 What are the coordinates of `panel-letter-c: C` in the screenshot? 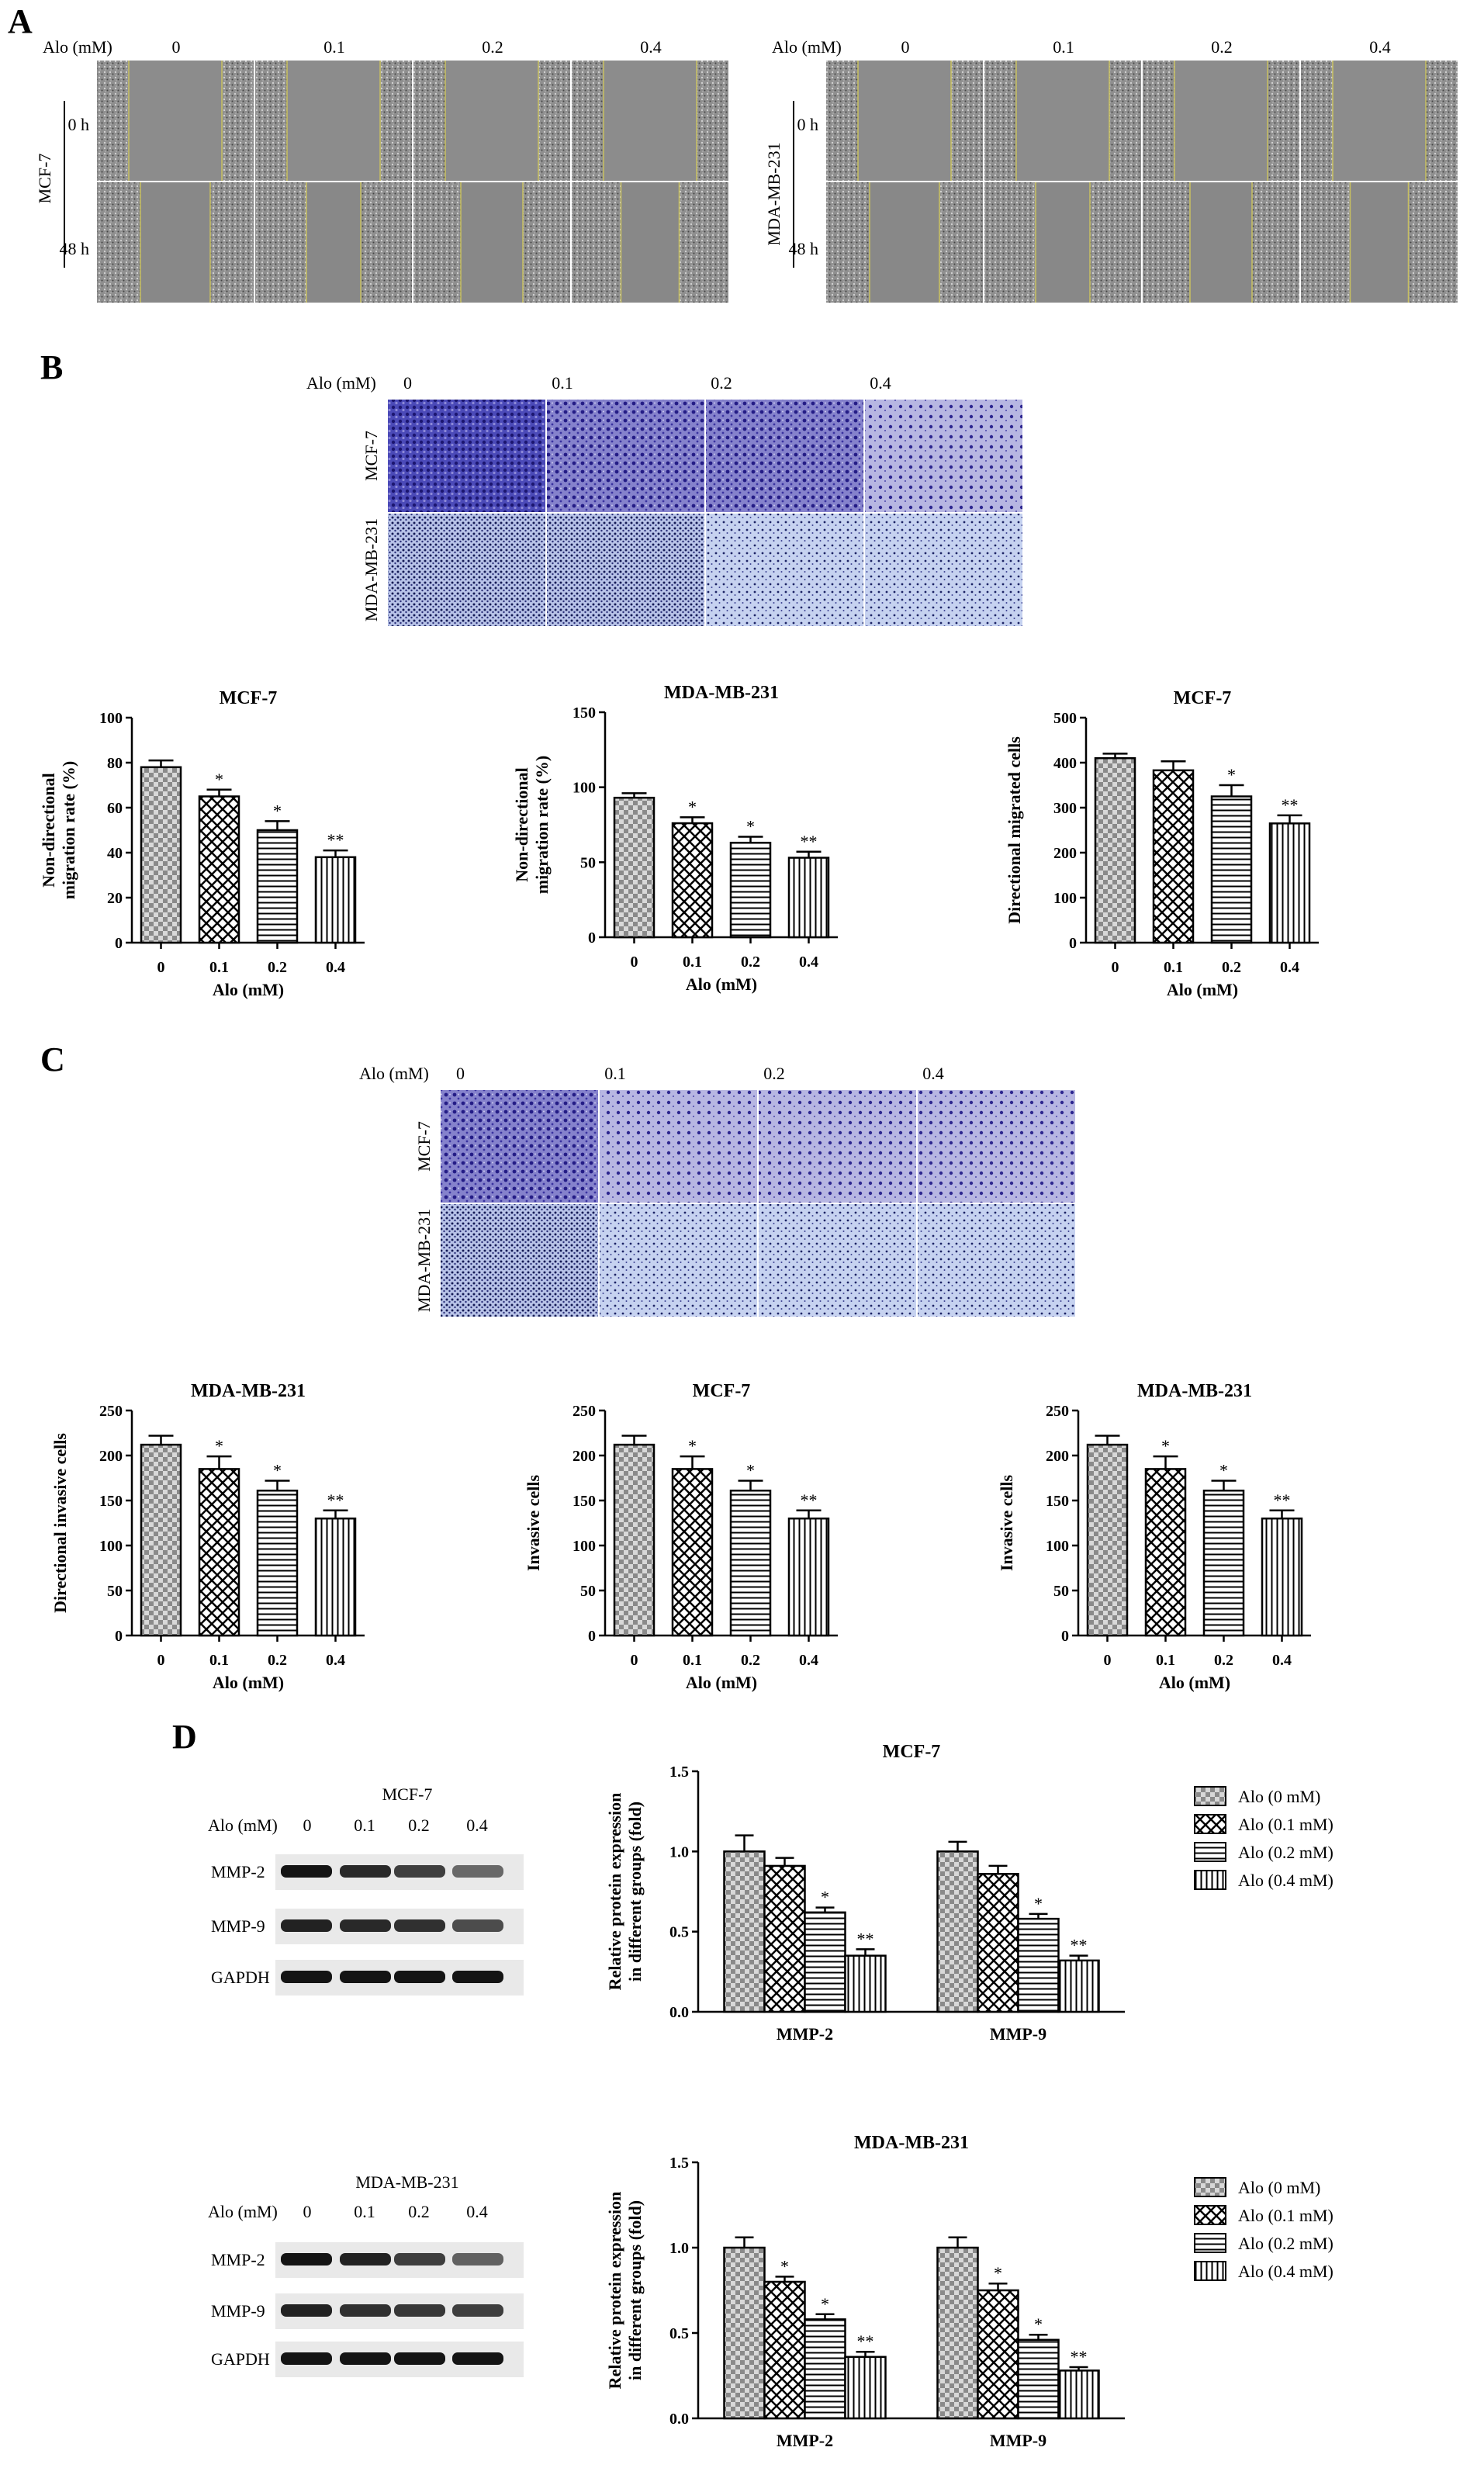 It's located at (52, 1059).